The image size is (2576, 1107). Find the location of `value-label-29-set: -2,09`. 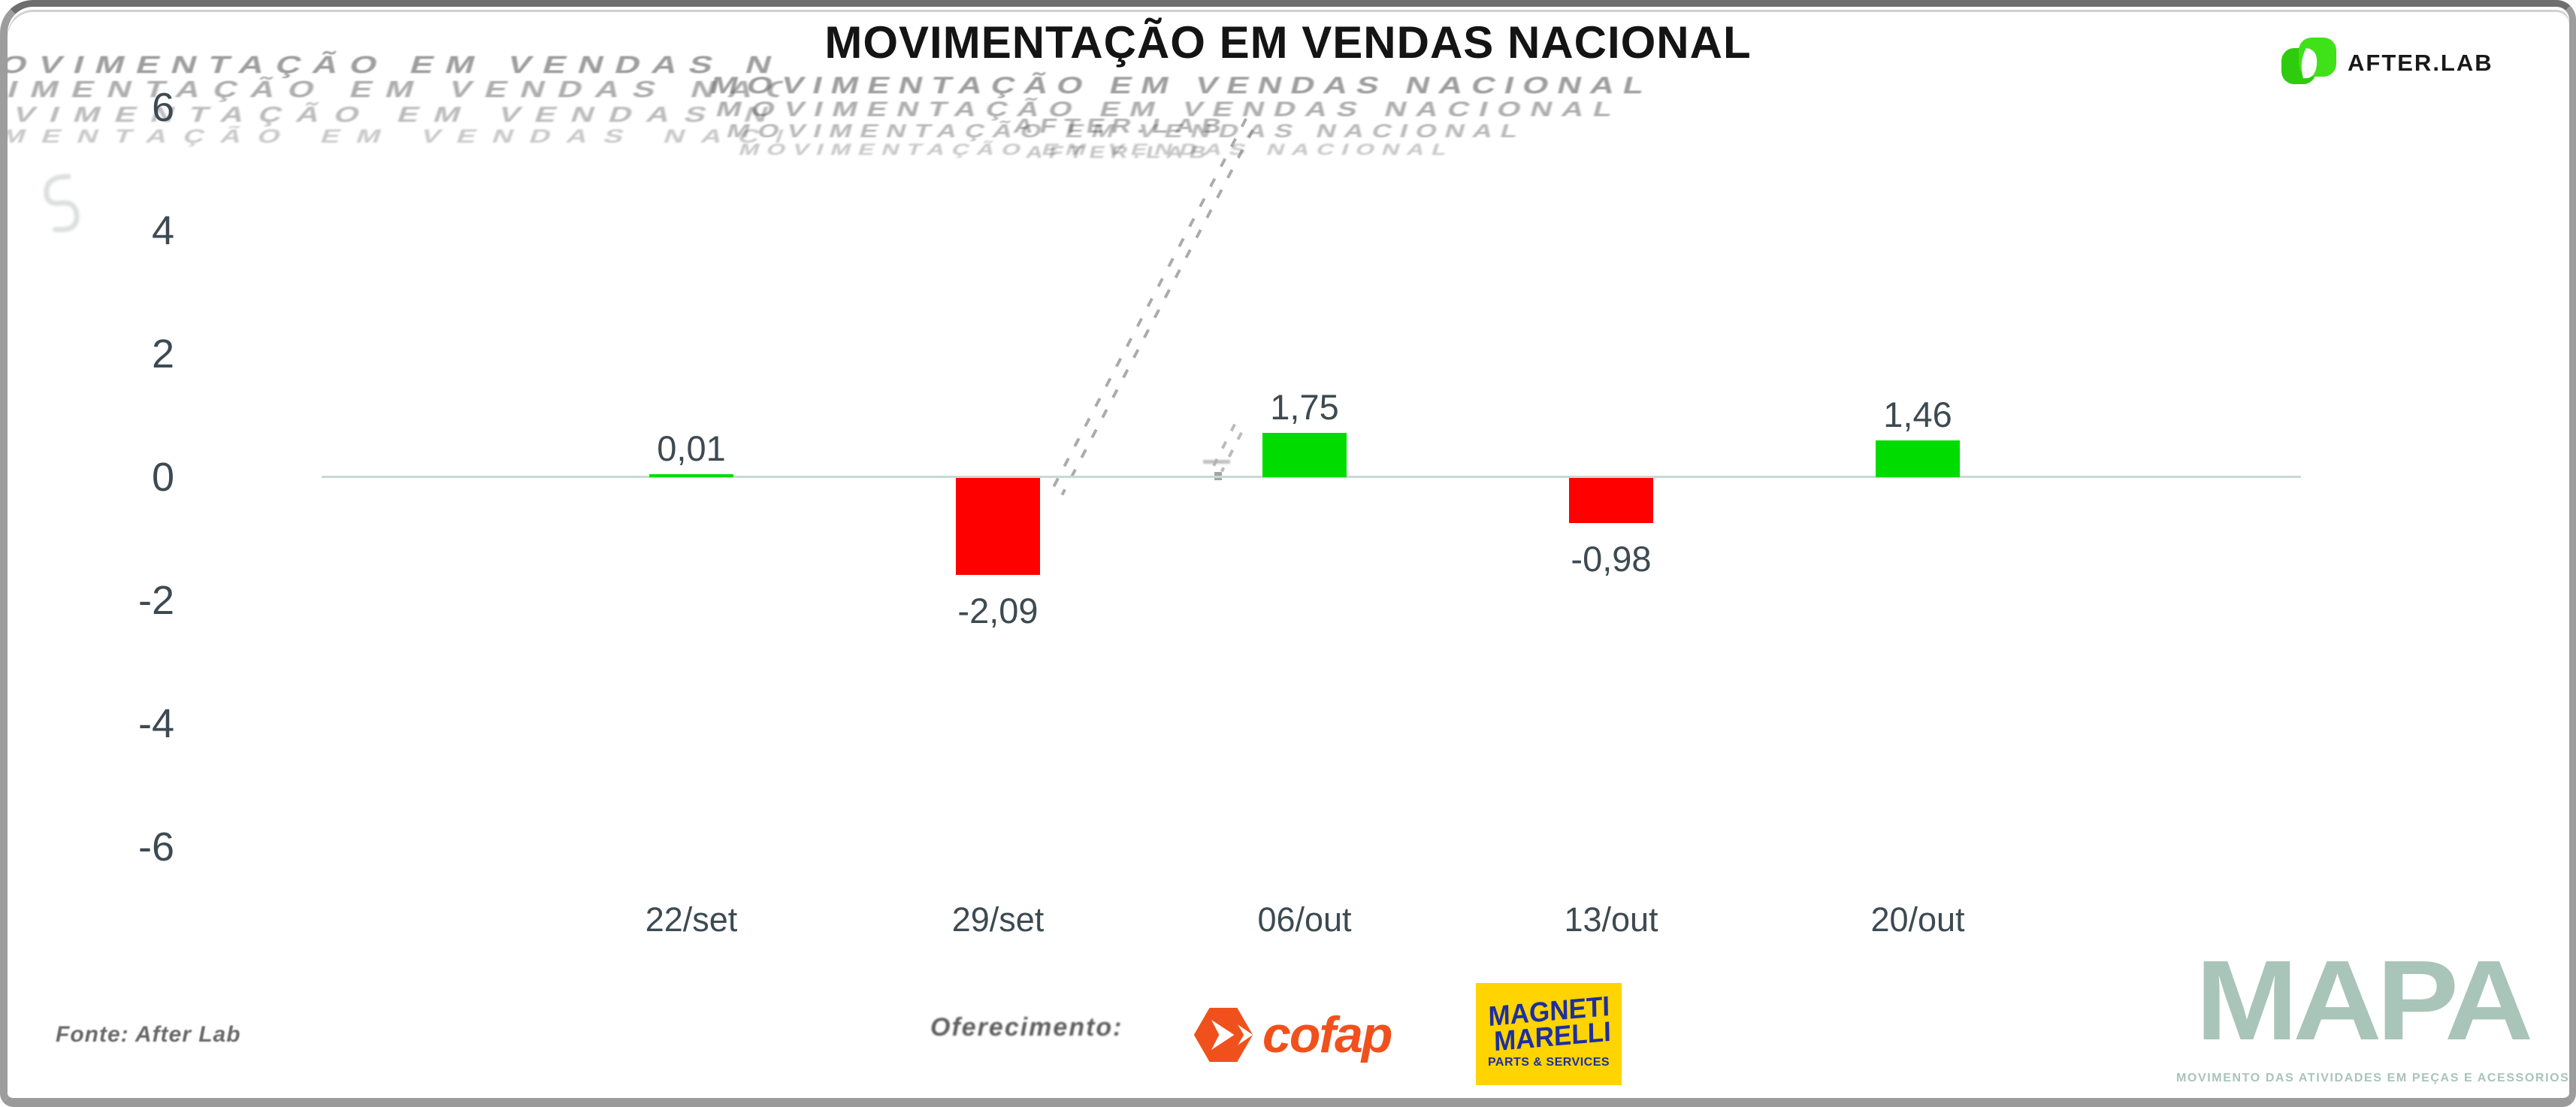

value-label-29-set: -2,09 is located at coordinates (998, 611).